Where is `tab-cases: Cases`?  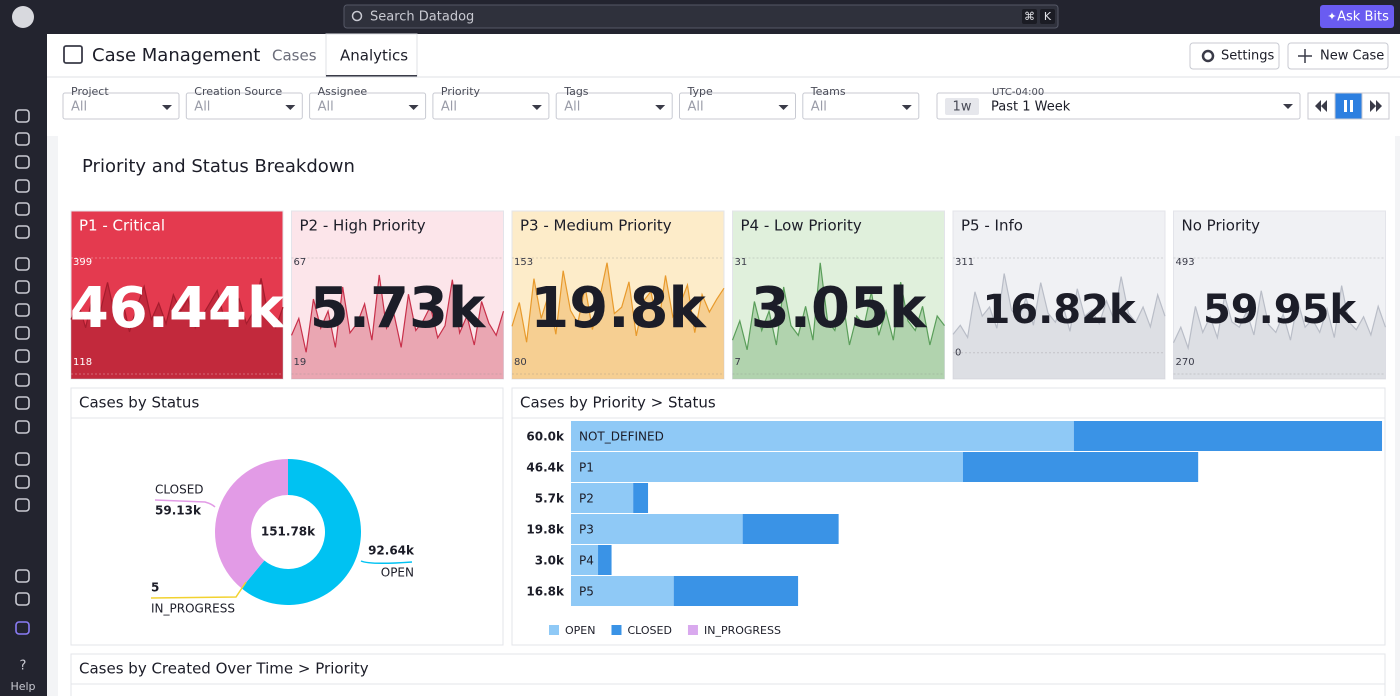 tab-cases: Cases is located at coordinates (294, 56).